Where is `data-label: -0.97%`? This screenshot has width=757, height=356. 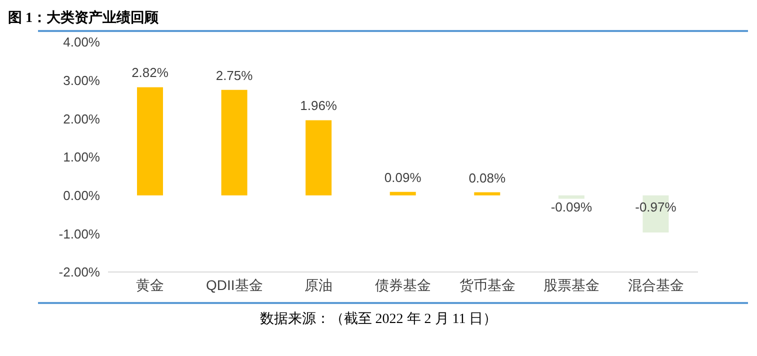
data-label: -0.97% is located at coordinates (656, 206).